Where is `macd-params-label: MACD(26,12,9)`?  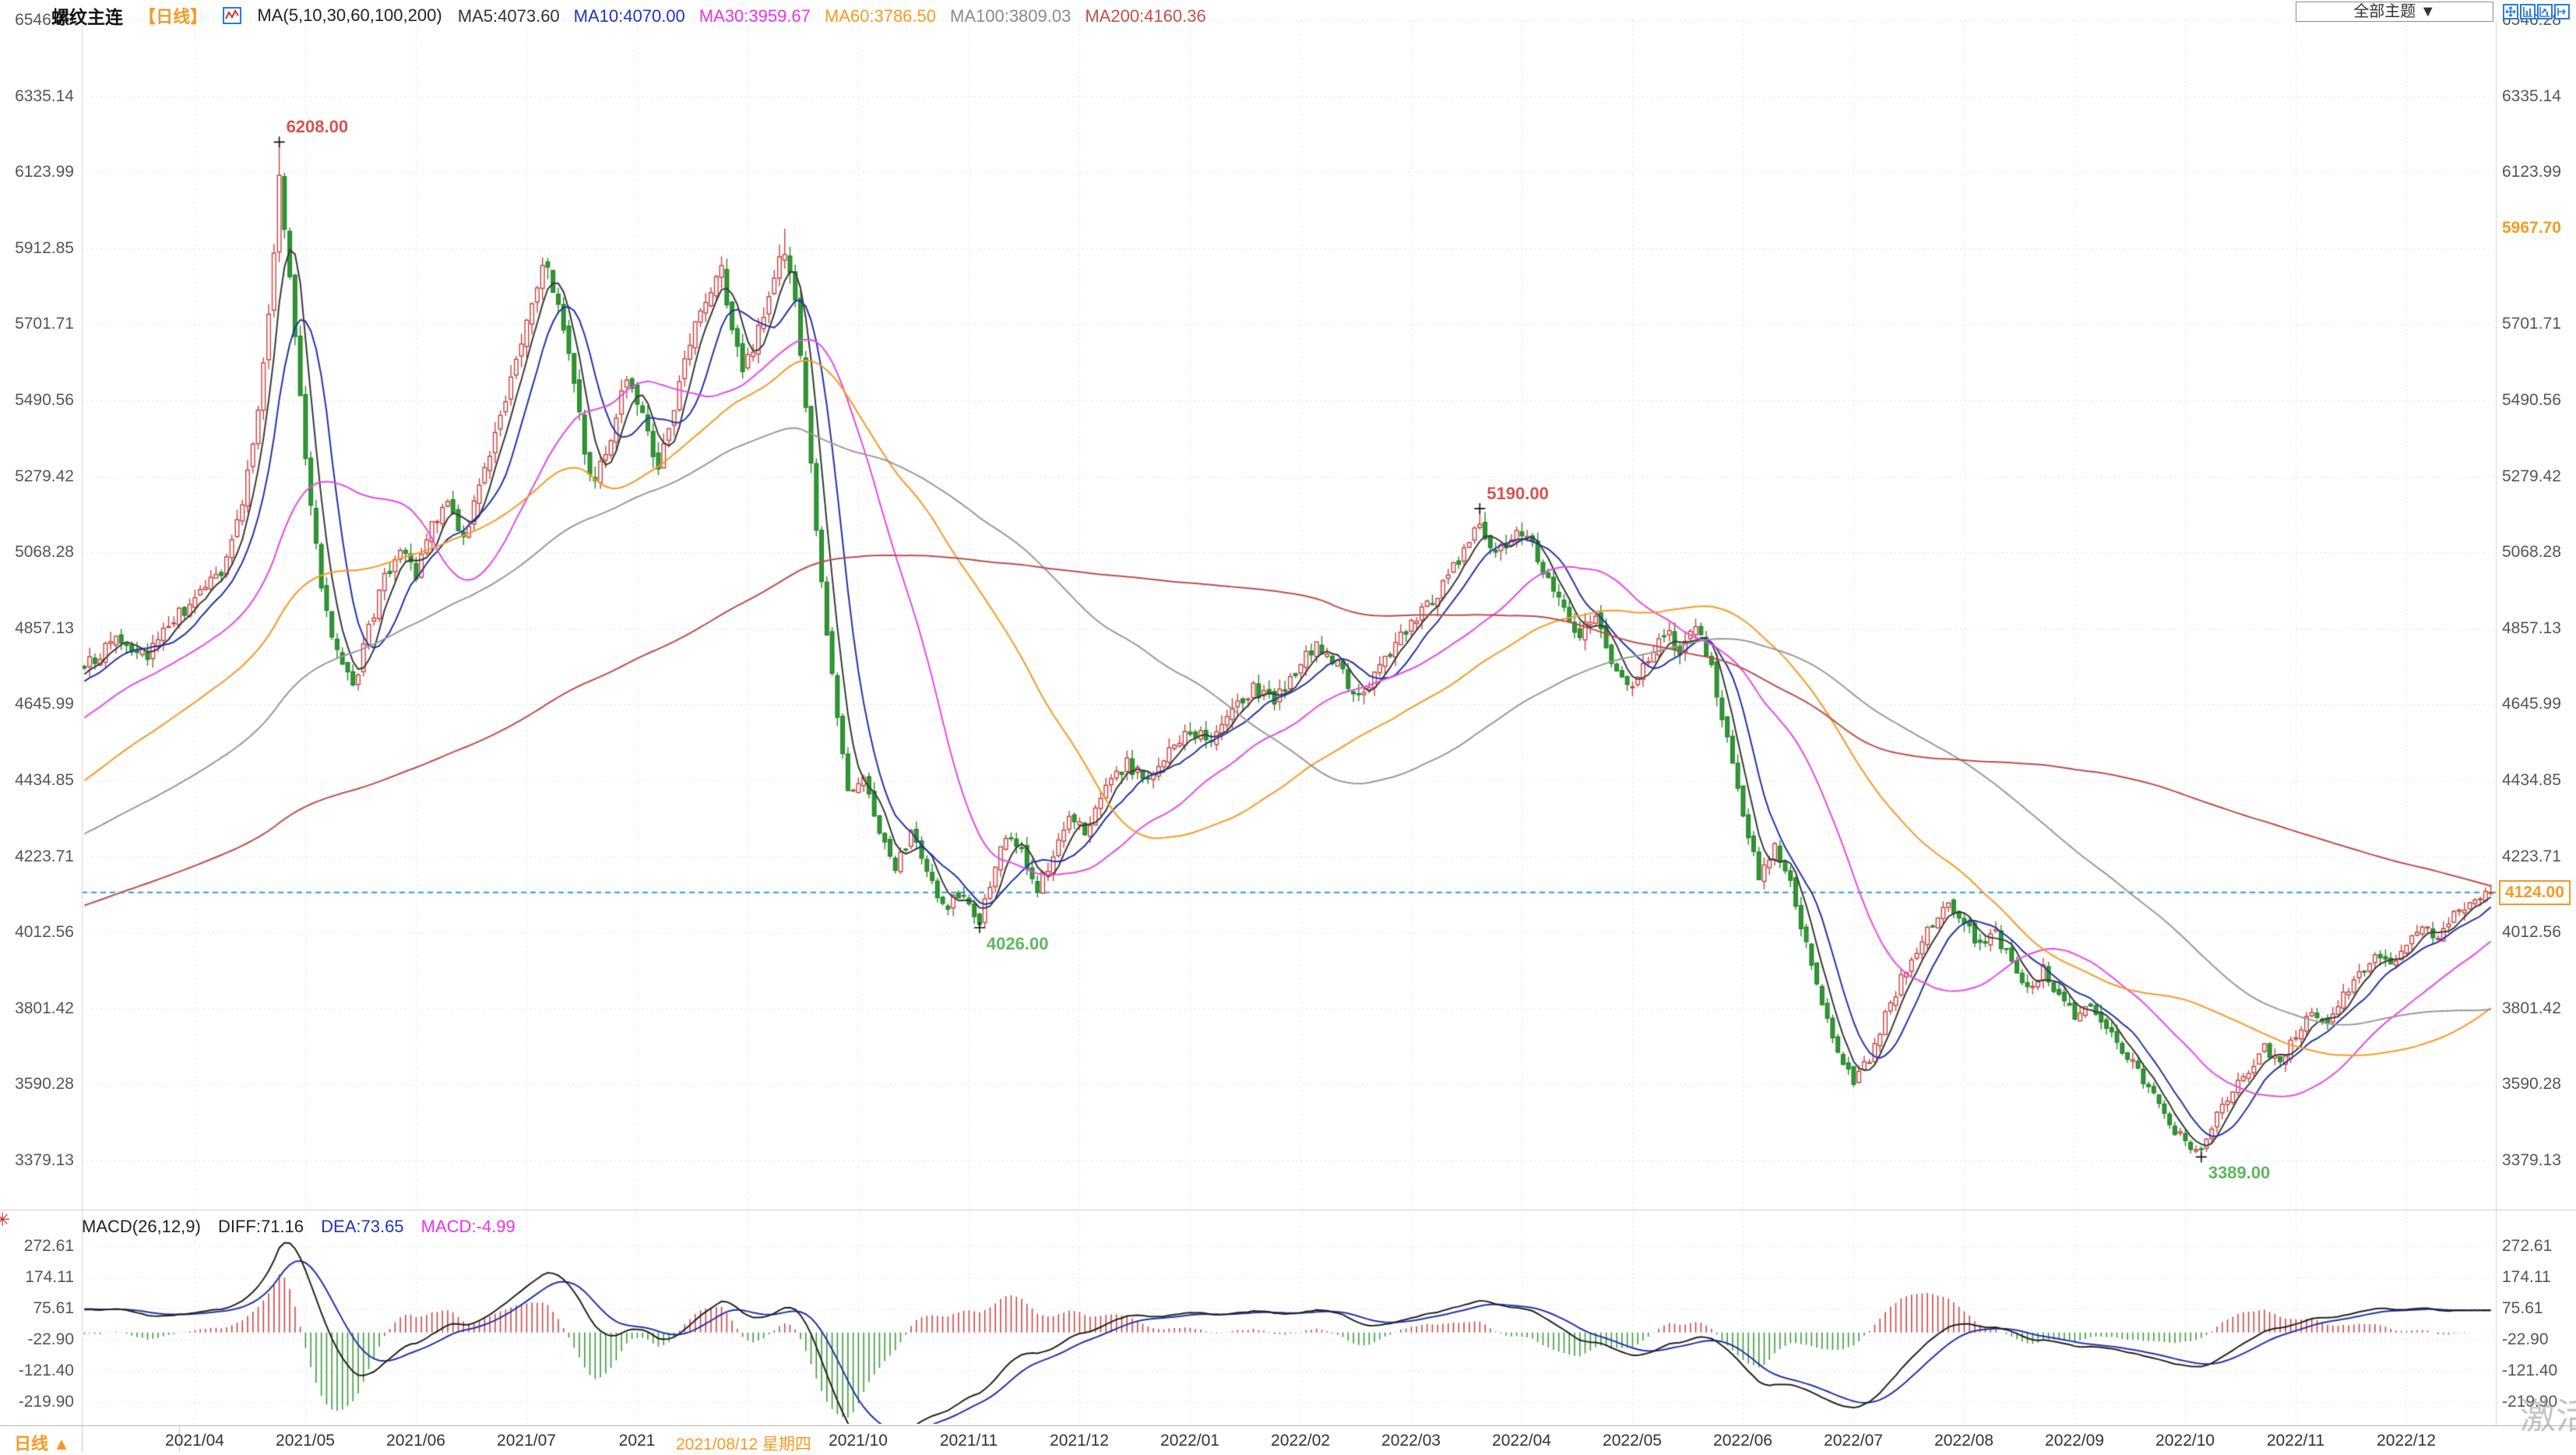
macd-params-label: MACD(26,12,9) is located at coordinates (141, 1226).